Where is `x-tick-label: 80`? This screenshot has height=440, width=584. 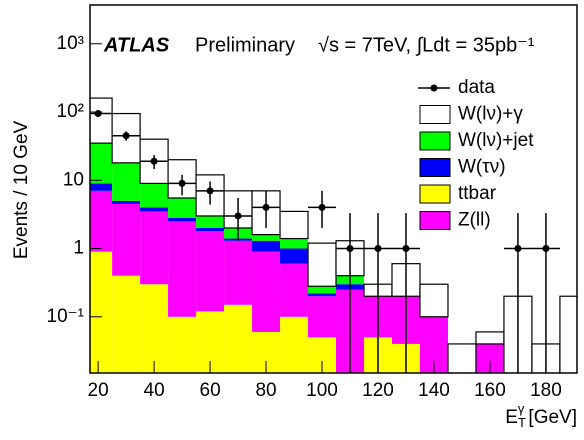
x-tick-label: 80 is located at coordinates (265, 390).